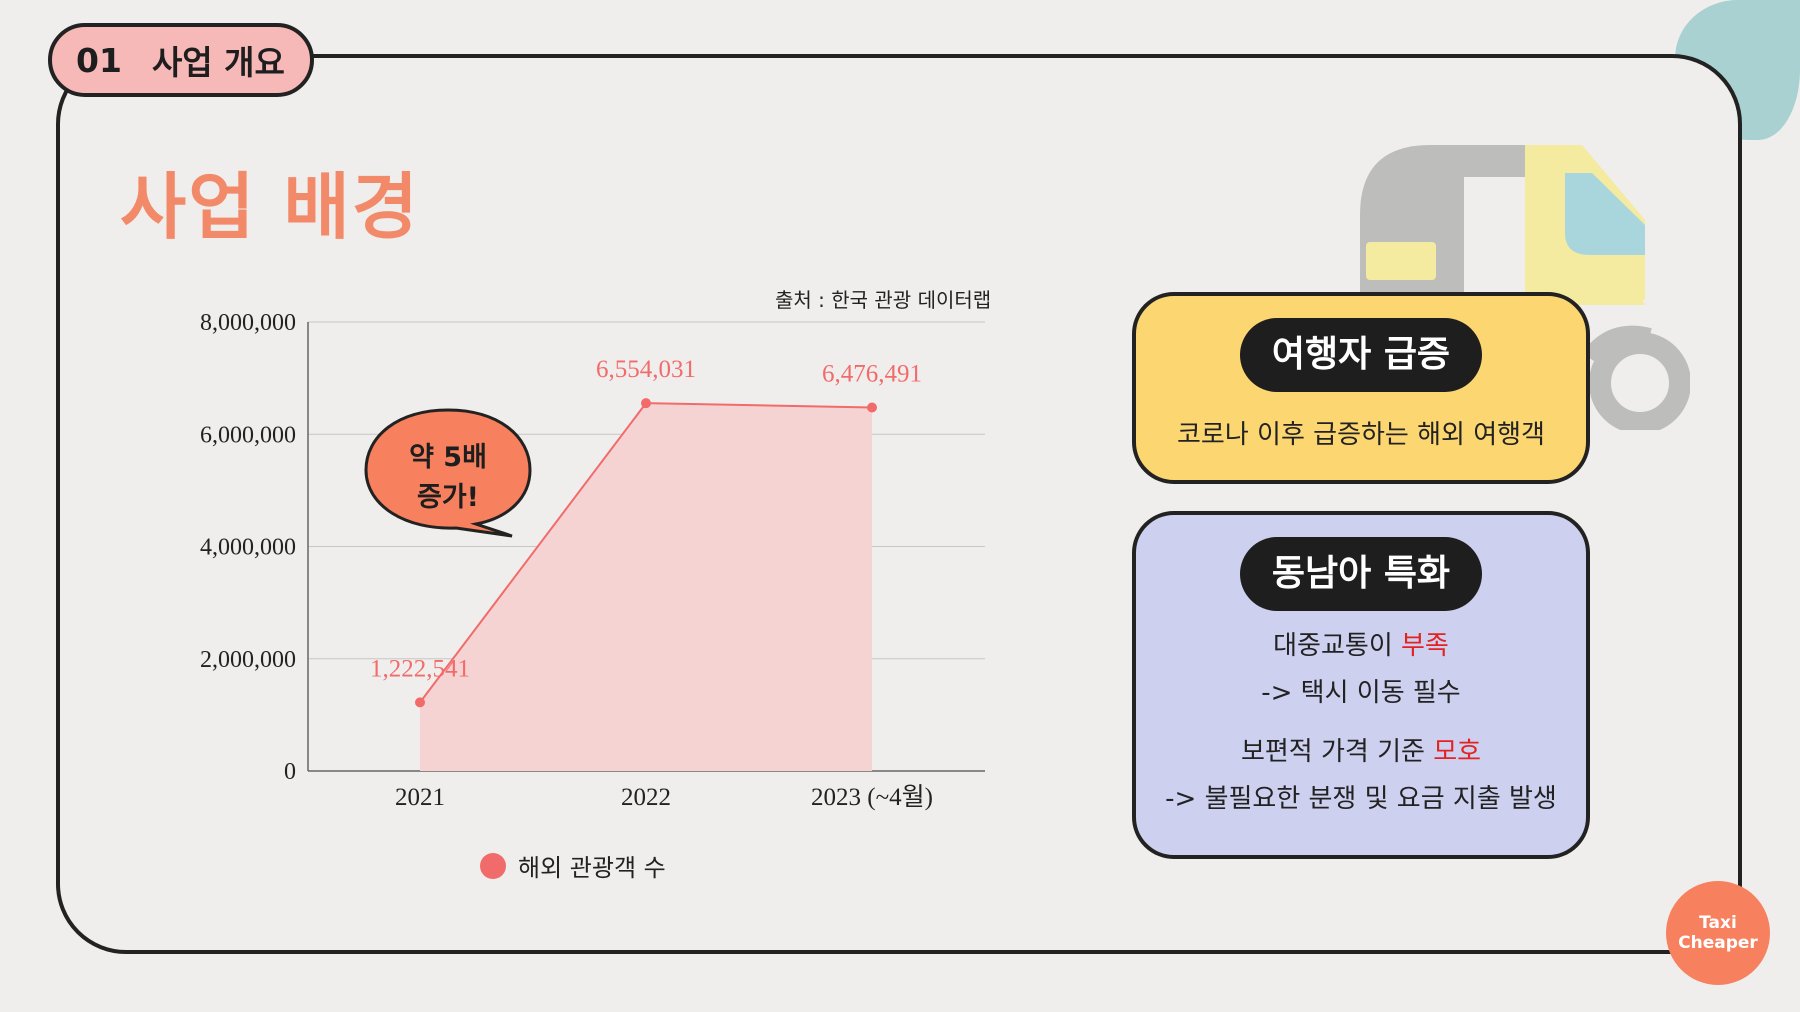 This screenshot has height=1012, width=1800. Describe the element at coordinates (290, 772) in the screenshot. I see `y-tick-label: 0` at that location.